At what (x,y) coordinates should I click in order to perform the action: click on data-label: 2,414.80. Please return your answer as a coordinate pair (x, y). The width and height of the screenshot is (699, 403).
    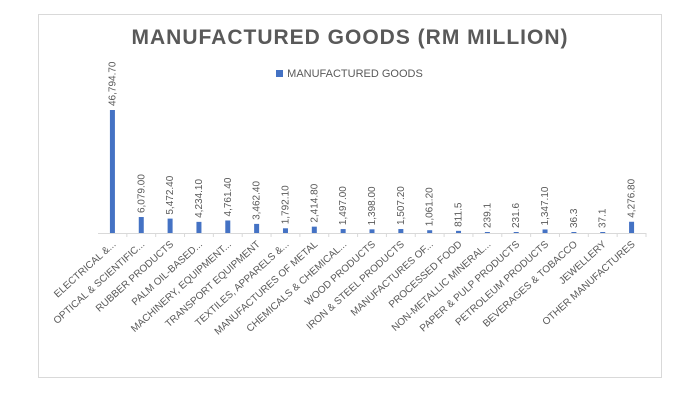
    Looking at the image, I should click on (314, 202).